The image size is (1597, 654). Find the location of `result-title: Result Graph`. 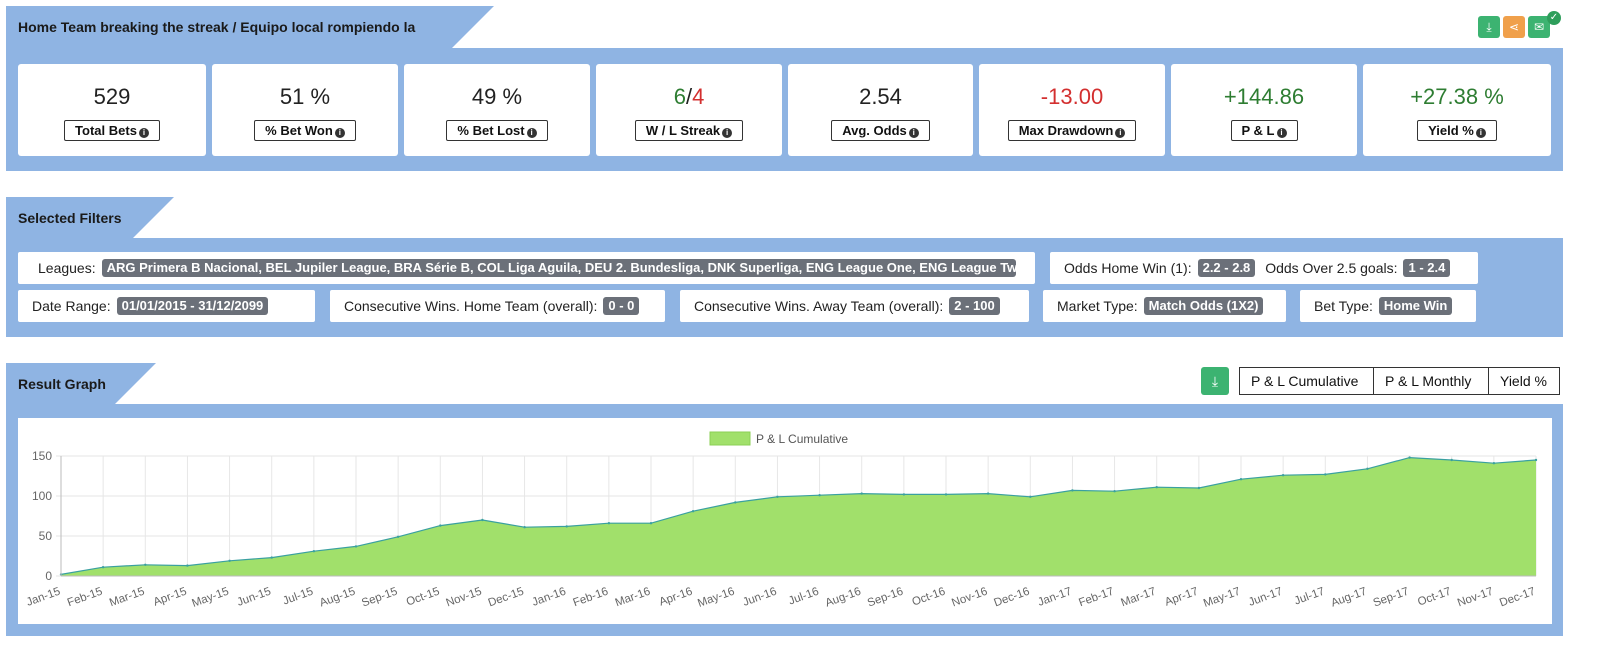

result-title: Result Graph is located at coordinates (62, 384).